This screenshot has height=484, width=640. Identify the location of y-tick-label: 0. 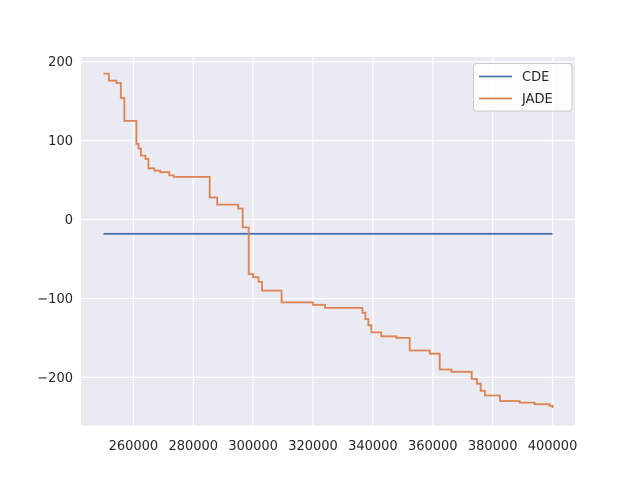
(69, 220).